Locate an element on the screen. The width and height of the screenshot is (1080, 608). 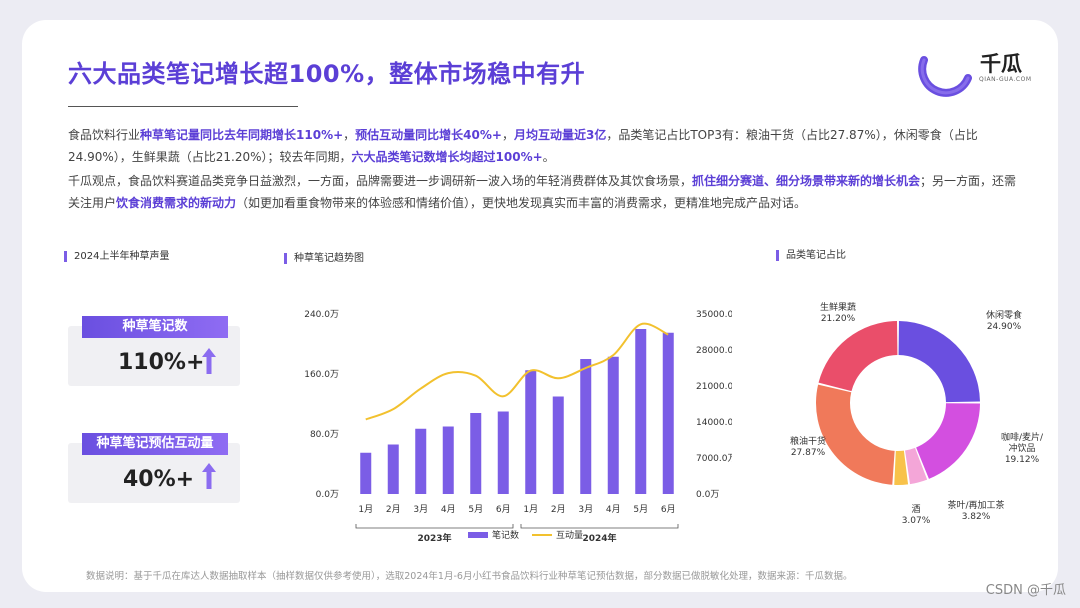
slice-value-label: 24.90% is located at coordinates (1004, 327).